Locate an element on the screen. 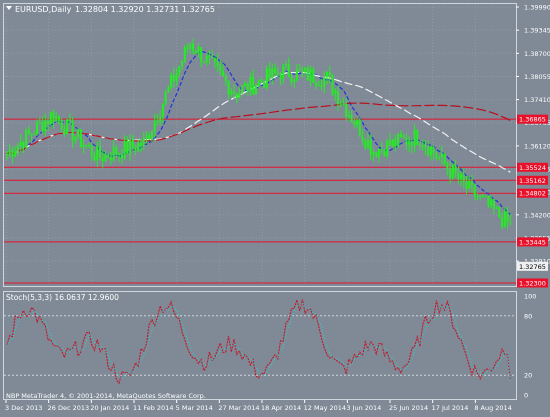 Image resolution: width=550 pixels, height=417 pixels. level-price-label: 1.34802 is located at coordinates (532, 194).